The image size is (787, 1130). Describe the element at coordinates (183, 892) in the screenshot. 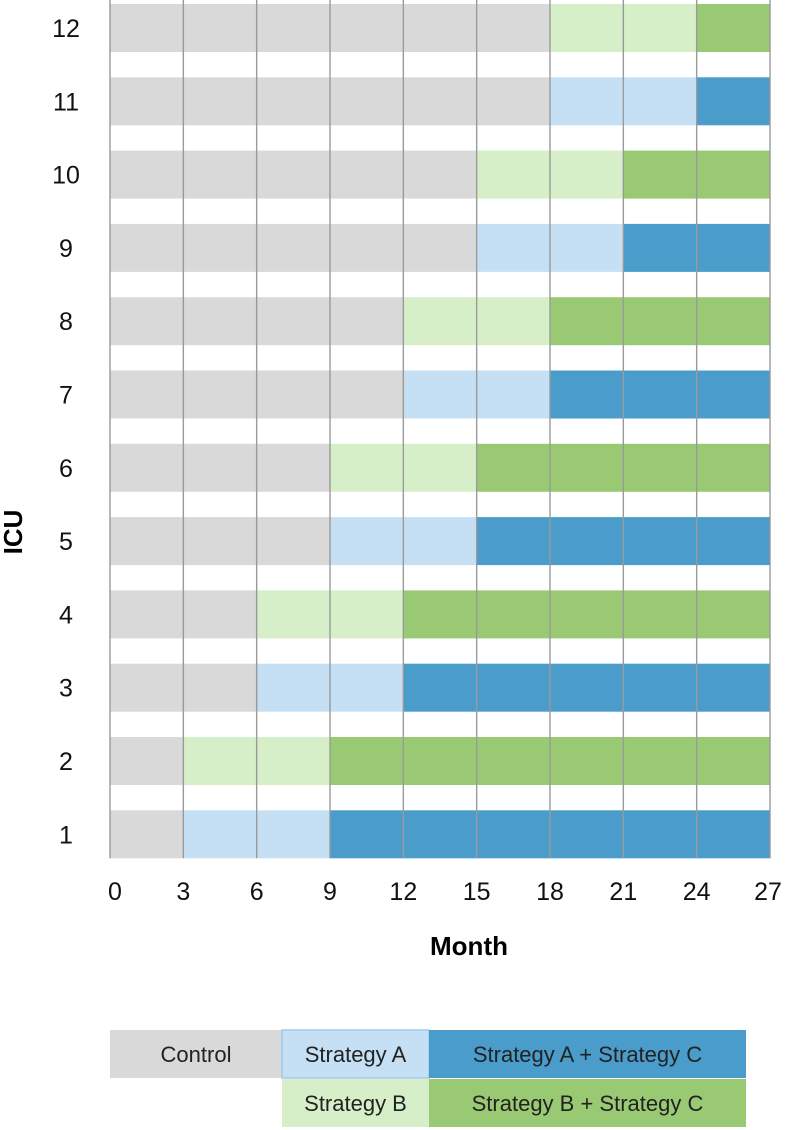

I see `x-tick-label-3: 3` at that location.